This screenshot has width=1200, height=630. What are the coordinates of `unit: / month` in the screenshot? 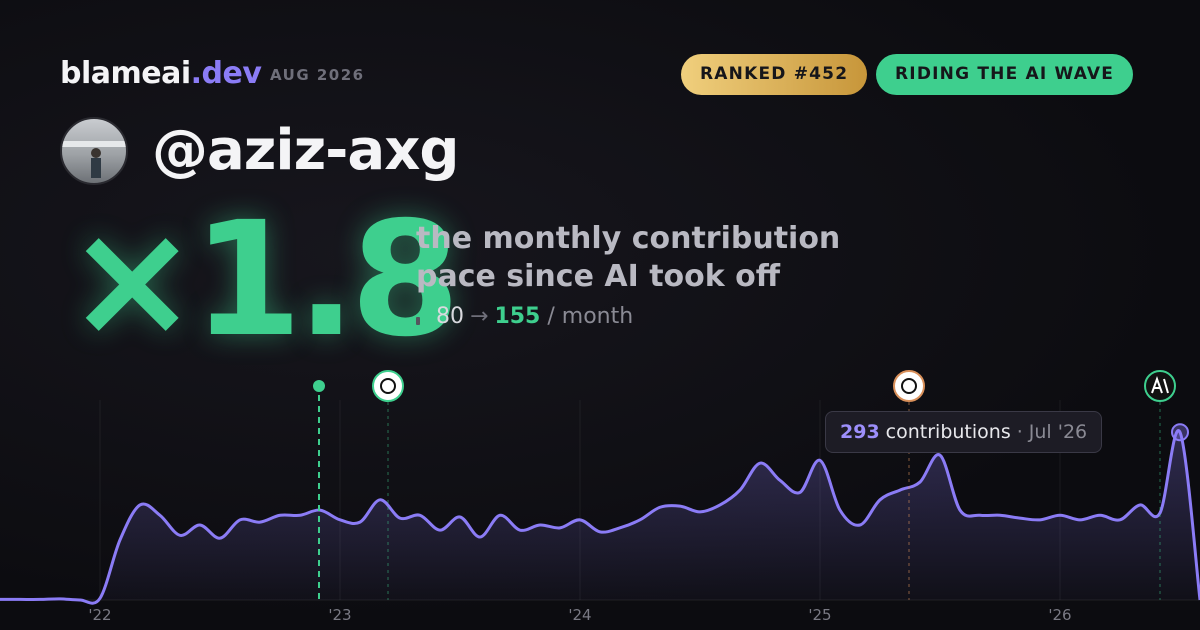 It's located at (590, 316).